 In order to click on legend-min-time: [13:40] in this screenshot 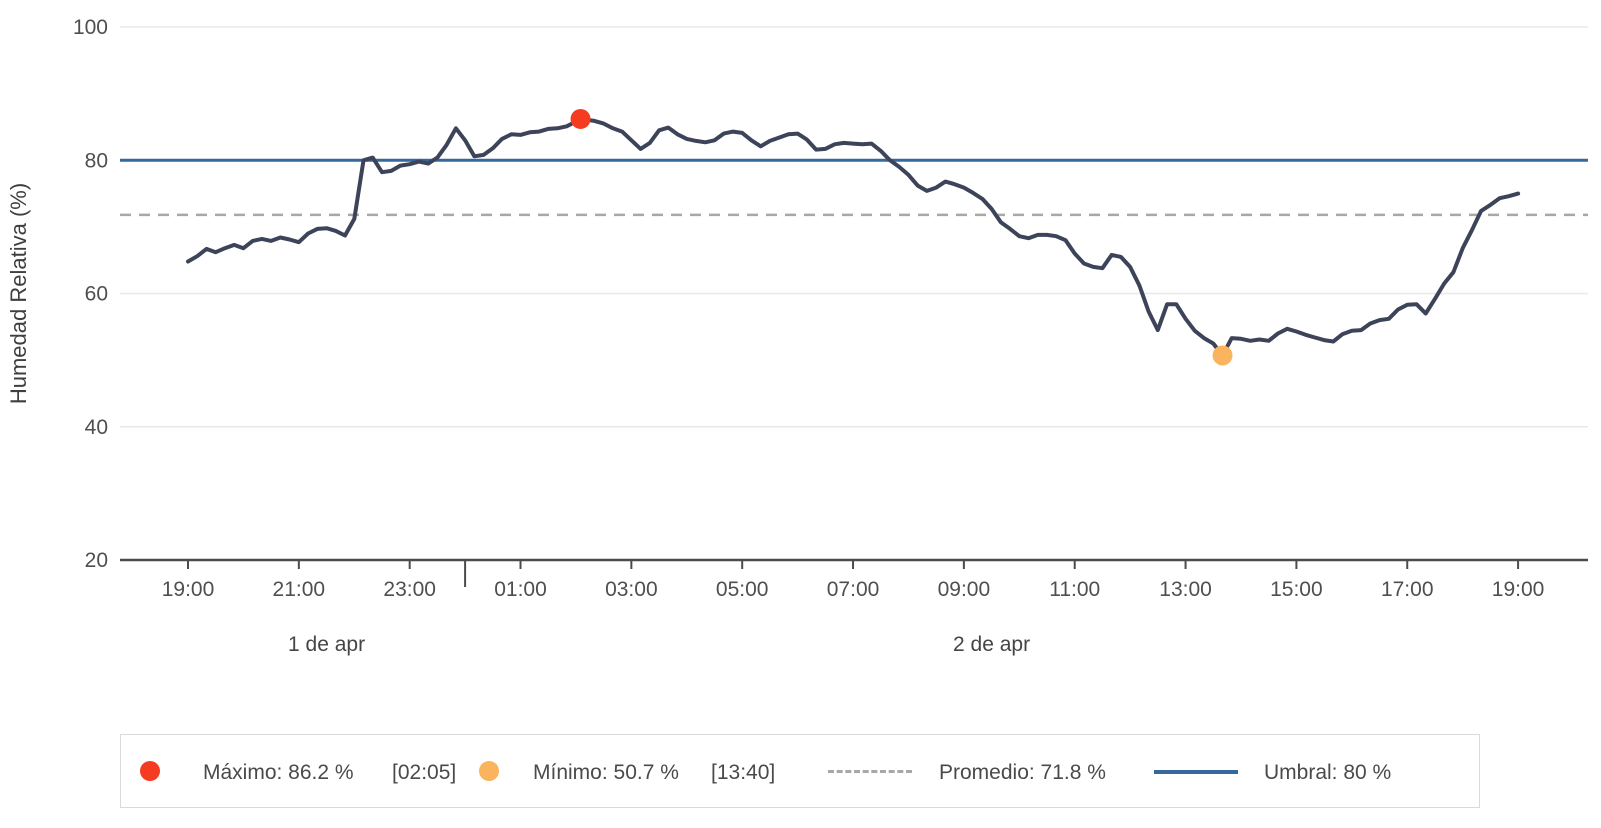, I will do `click(743, 772)`.